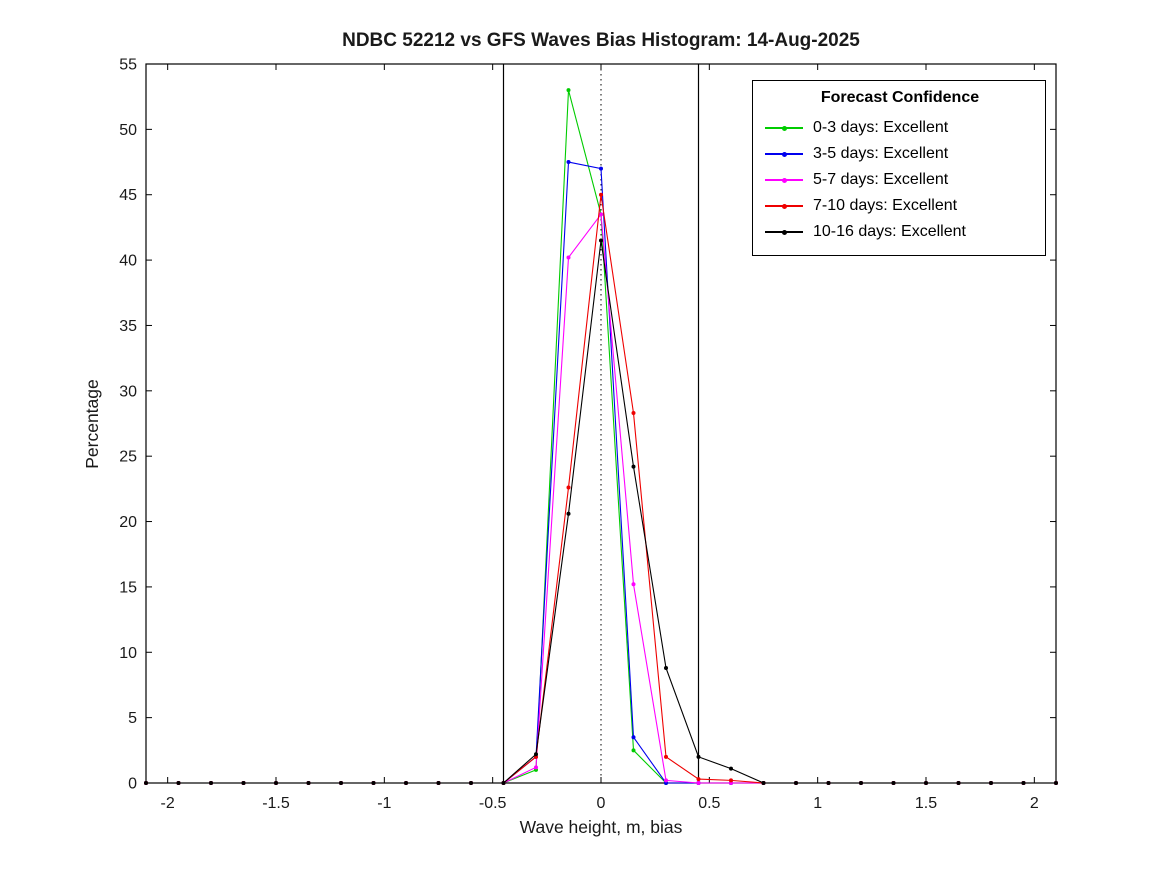 The image size is (1167, 875). I want to click on svg-text: 10, so click(128, 653).